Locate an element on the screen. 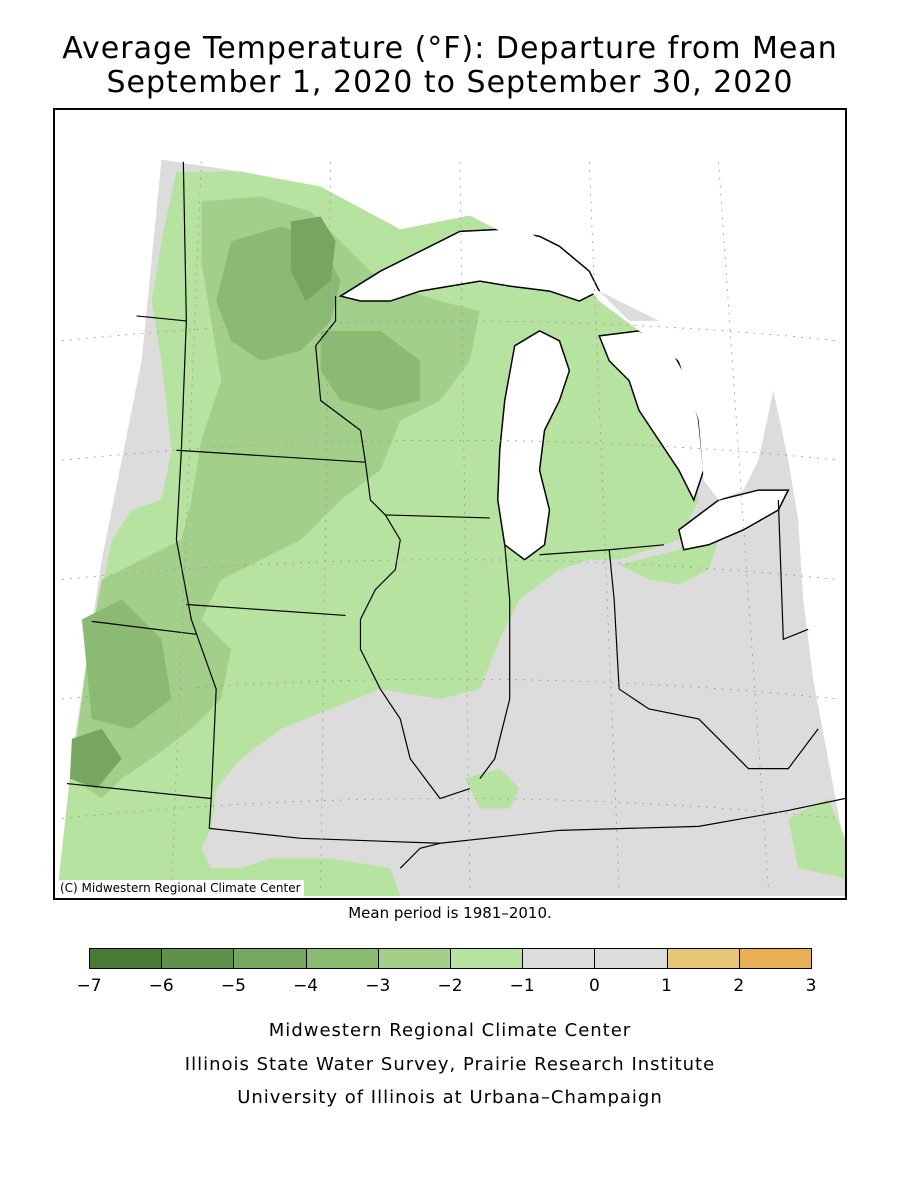 Image resolution: width=900 pixels, height=1200 pixels. legend-tick-label: 2 is located at coordinates (739, 986).